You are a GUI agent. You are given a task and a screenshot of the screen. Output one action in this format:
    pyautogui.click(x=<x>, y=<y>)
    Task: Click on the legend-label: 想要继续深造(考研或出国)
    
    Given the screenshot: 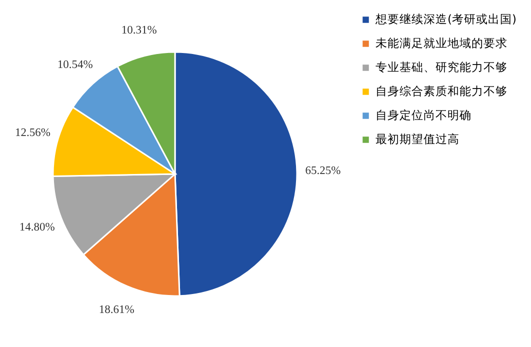 What is the action you would take?
    pyautogui.click(x=445, y=19)
    